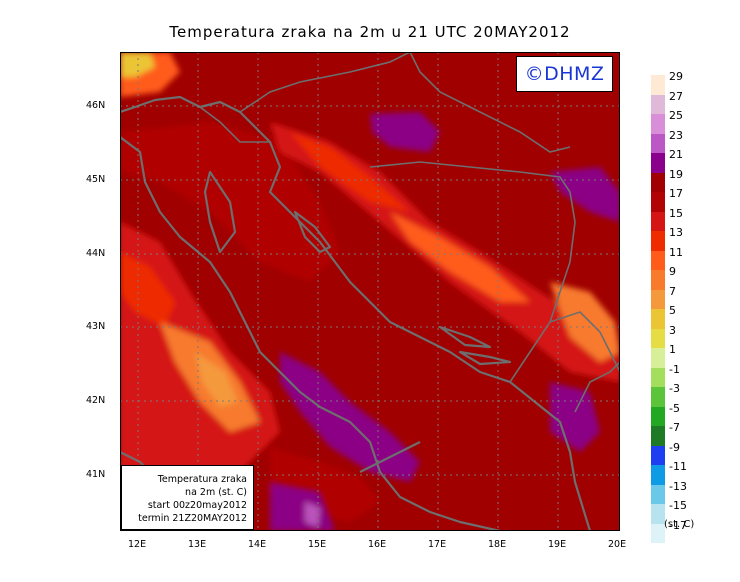 This screenshot has width=740, height=582. Describe the element at coordinates (497, 544) in the screenshot. I see `lon-label-18e: 18E` at that location.